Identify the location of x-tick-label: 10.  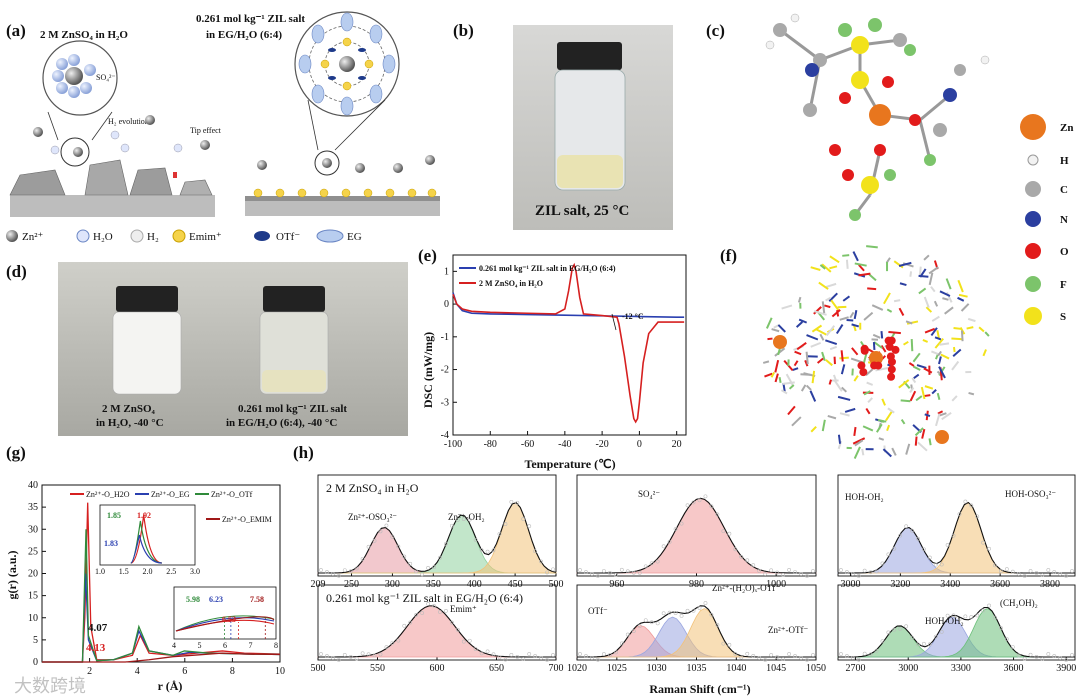
(280, 671).